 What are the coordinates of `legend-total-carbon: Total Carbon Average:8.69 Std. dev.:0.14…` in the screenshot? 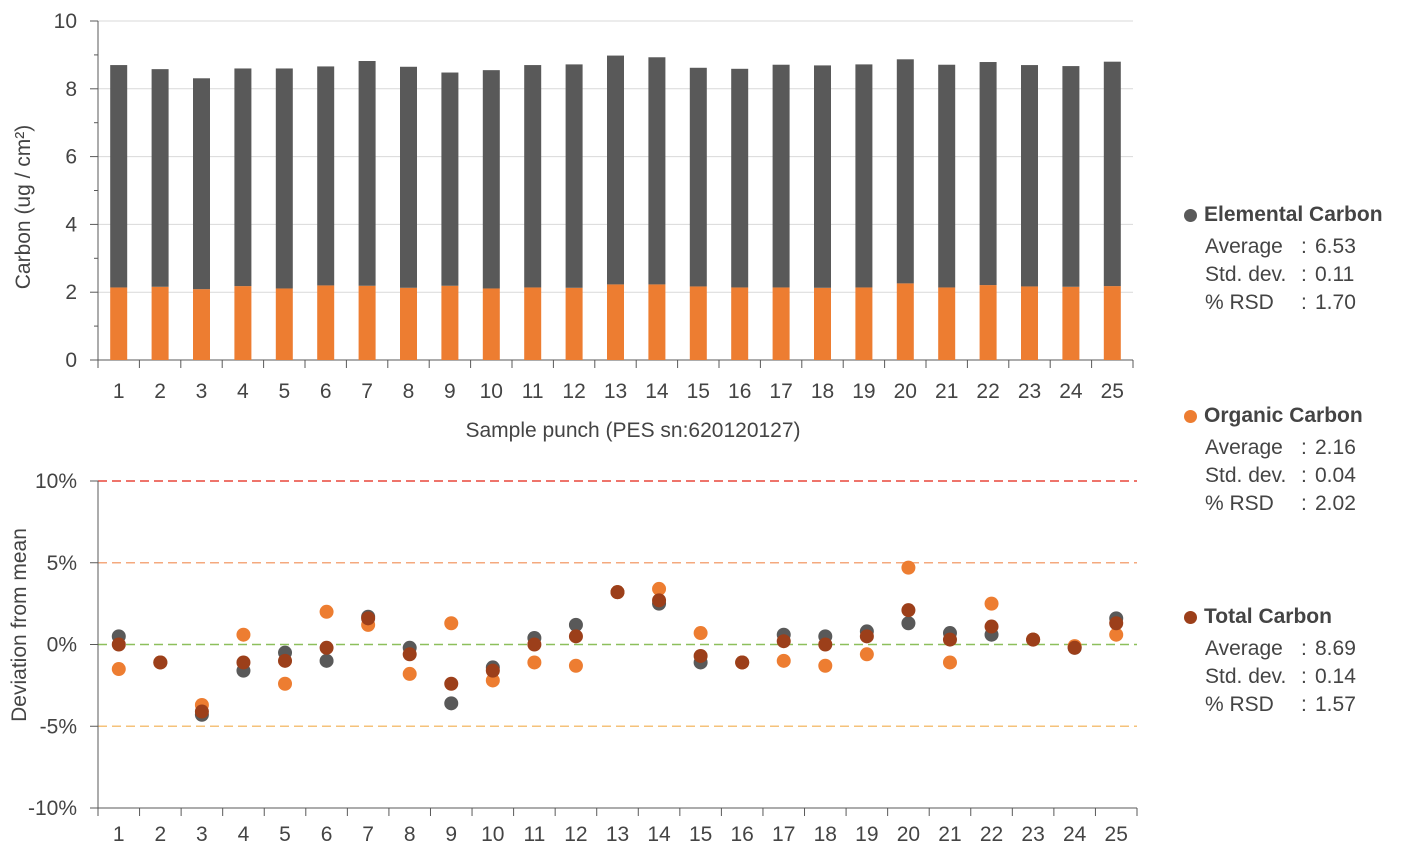 It's located at (1296, 661).